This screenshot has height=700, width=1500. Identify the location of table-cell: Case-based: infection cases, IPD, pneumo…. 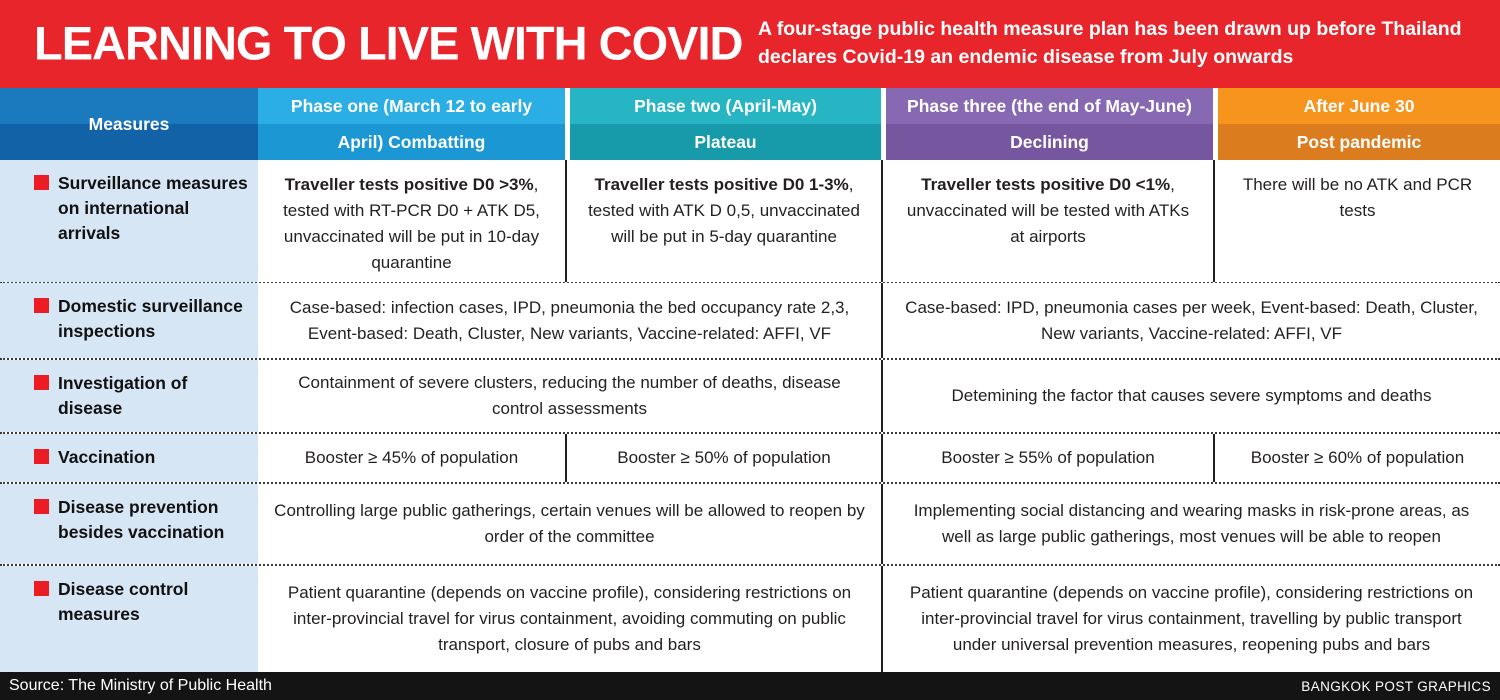
(569, 320).